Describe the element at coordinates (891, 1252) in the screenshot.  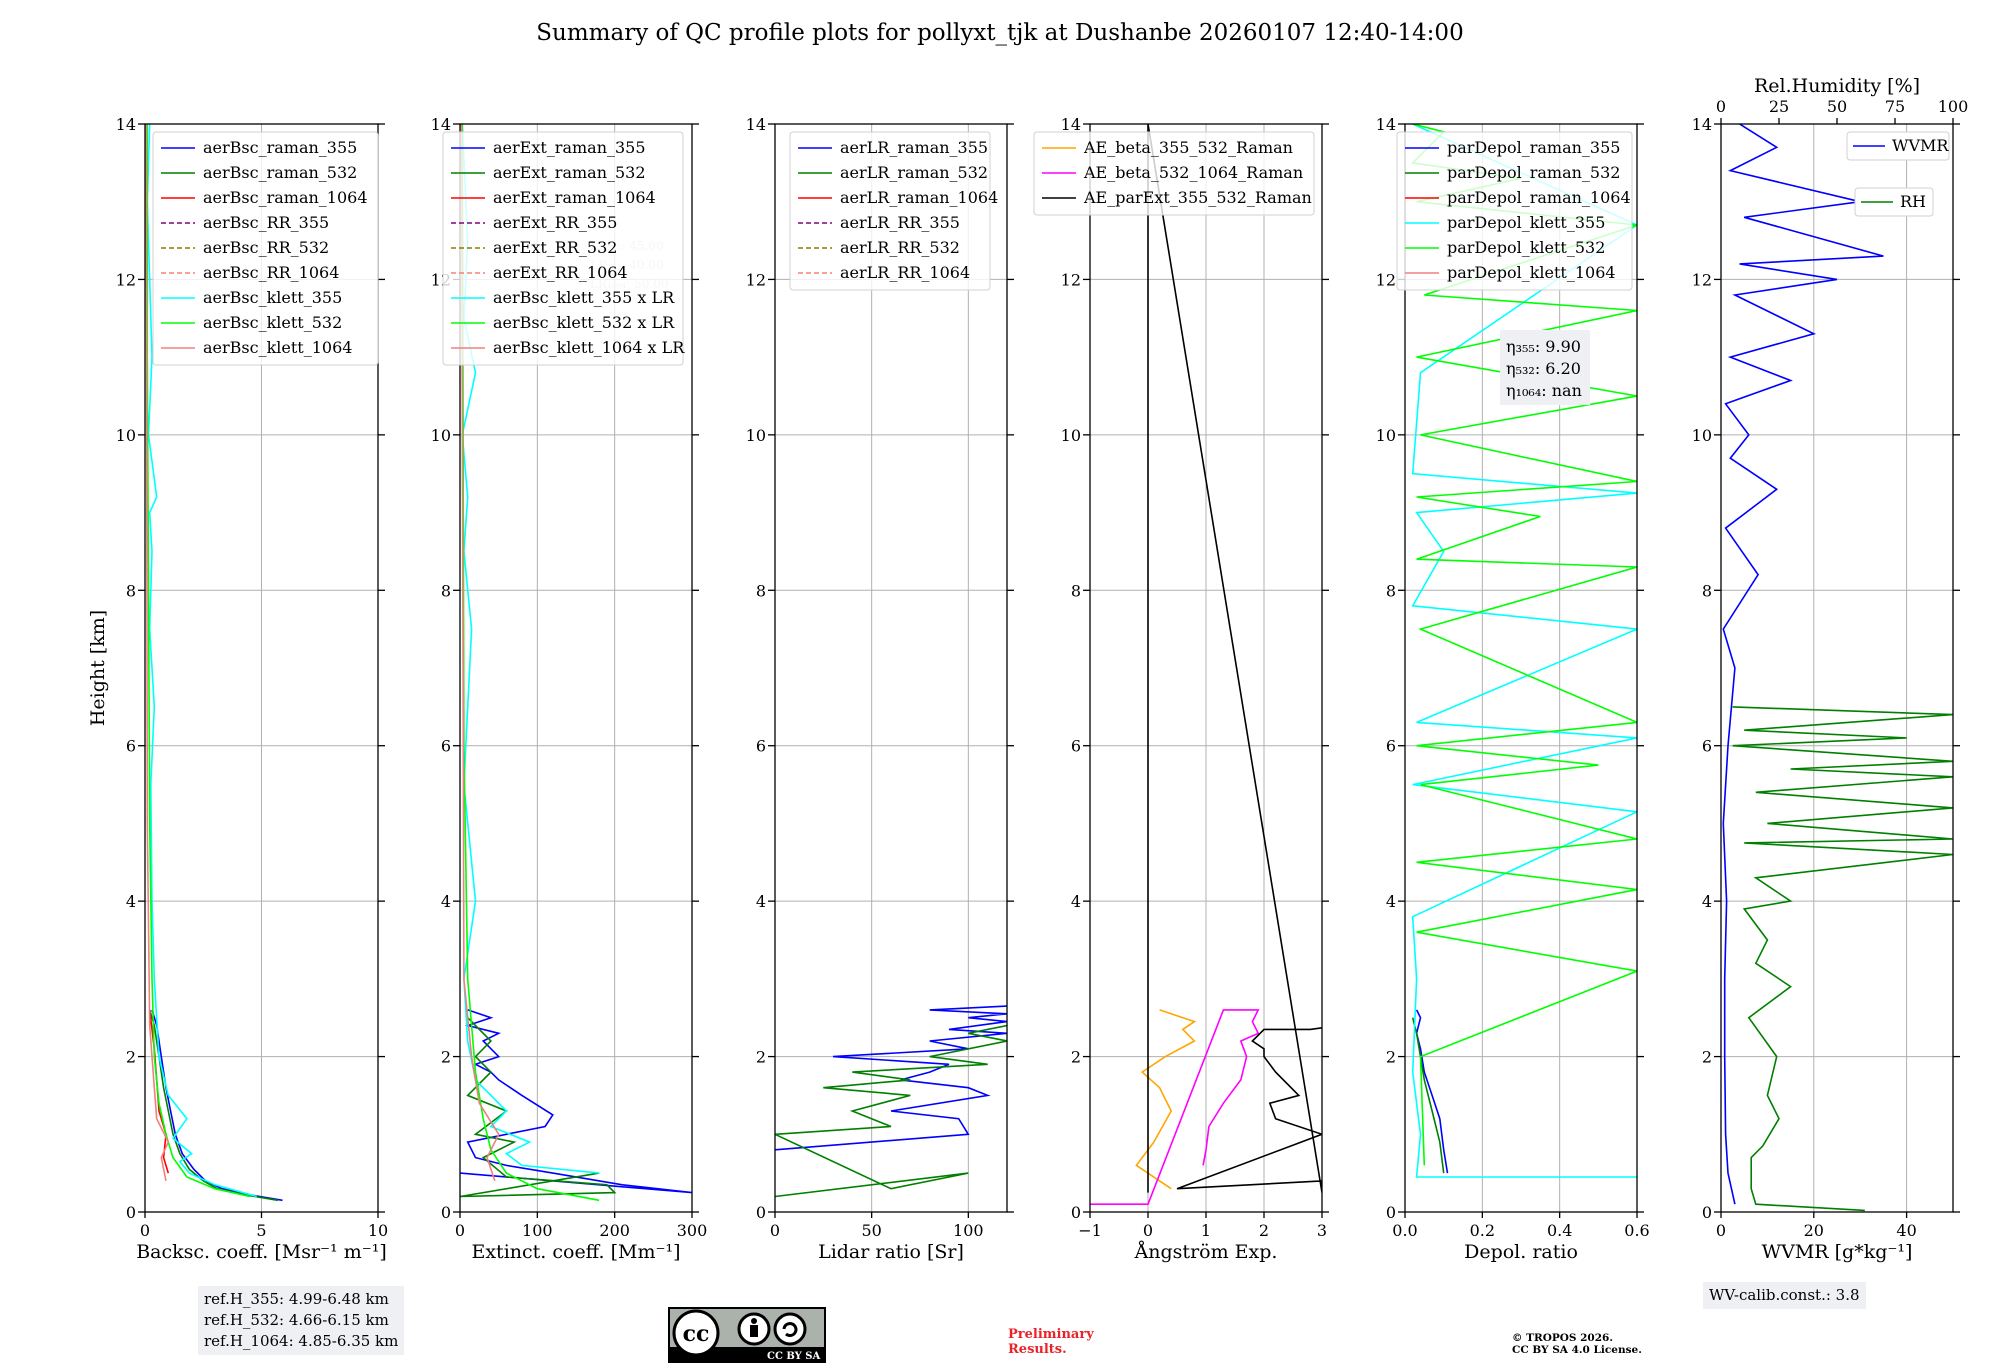
I see `x-axis-label: Lidar ratio [Sr]` at that location.